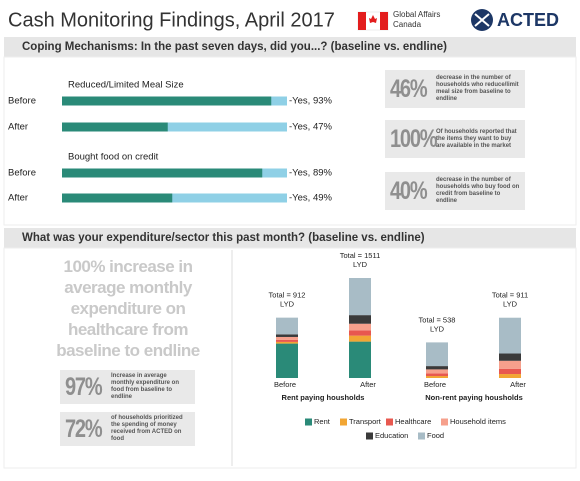 Image resolution: width=580 pixels, height=481 pixels. I want to click on acted-logo, so click(482, 20).